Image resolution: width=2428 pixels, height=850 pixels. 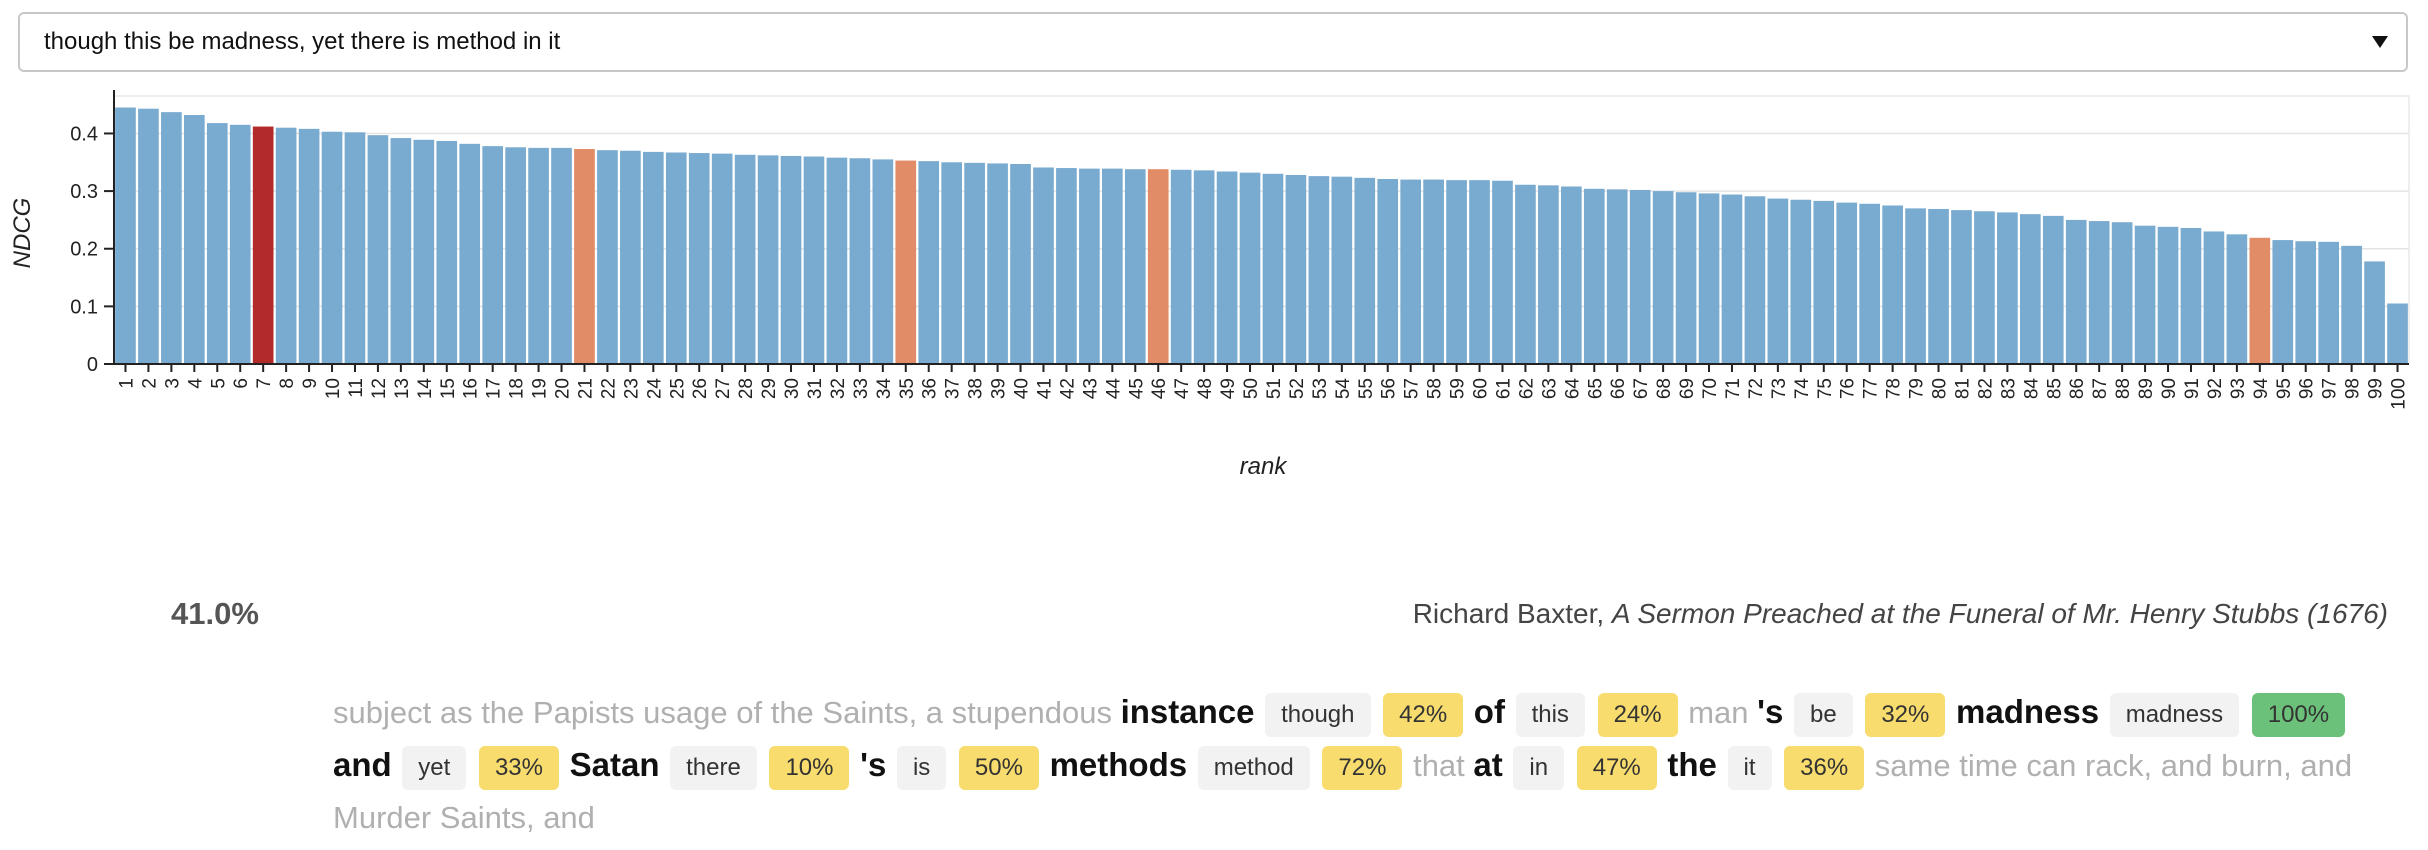 What do you see at coordinates (310, 383) in the screenshot?
I see `x-tick-label: 9` at bounding box center [310, 383].